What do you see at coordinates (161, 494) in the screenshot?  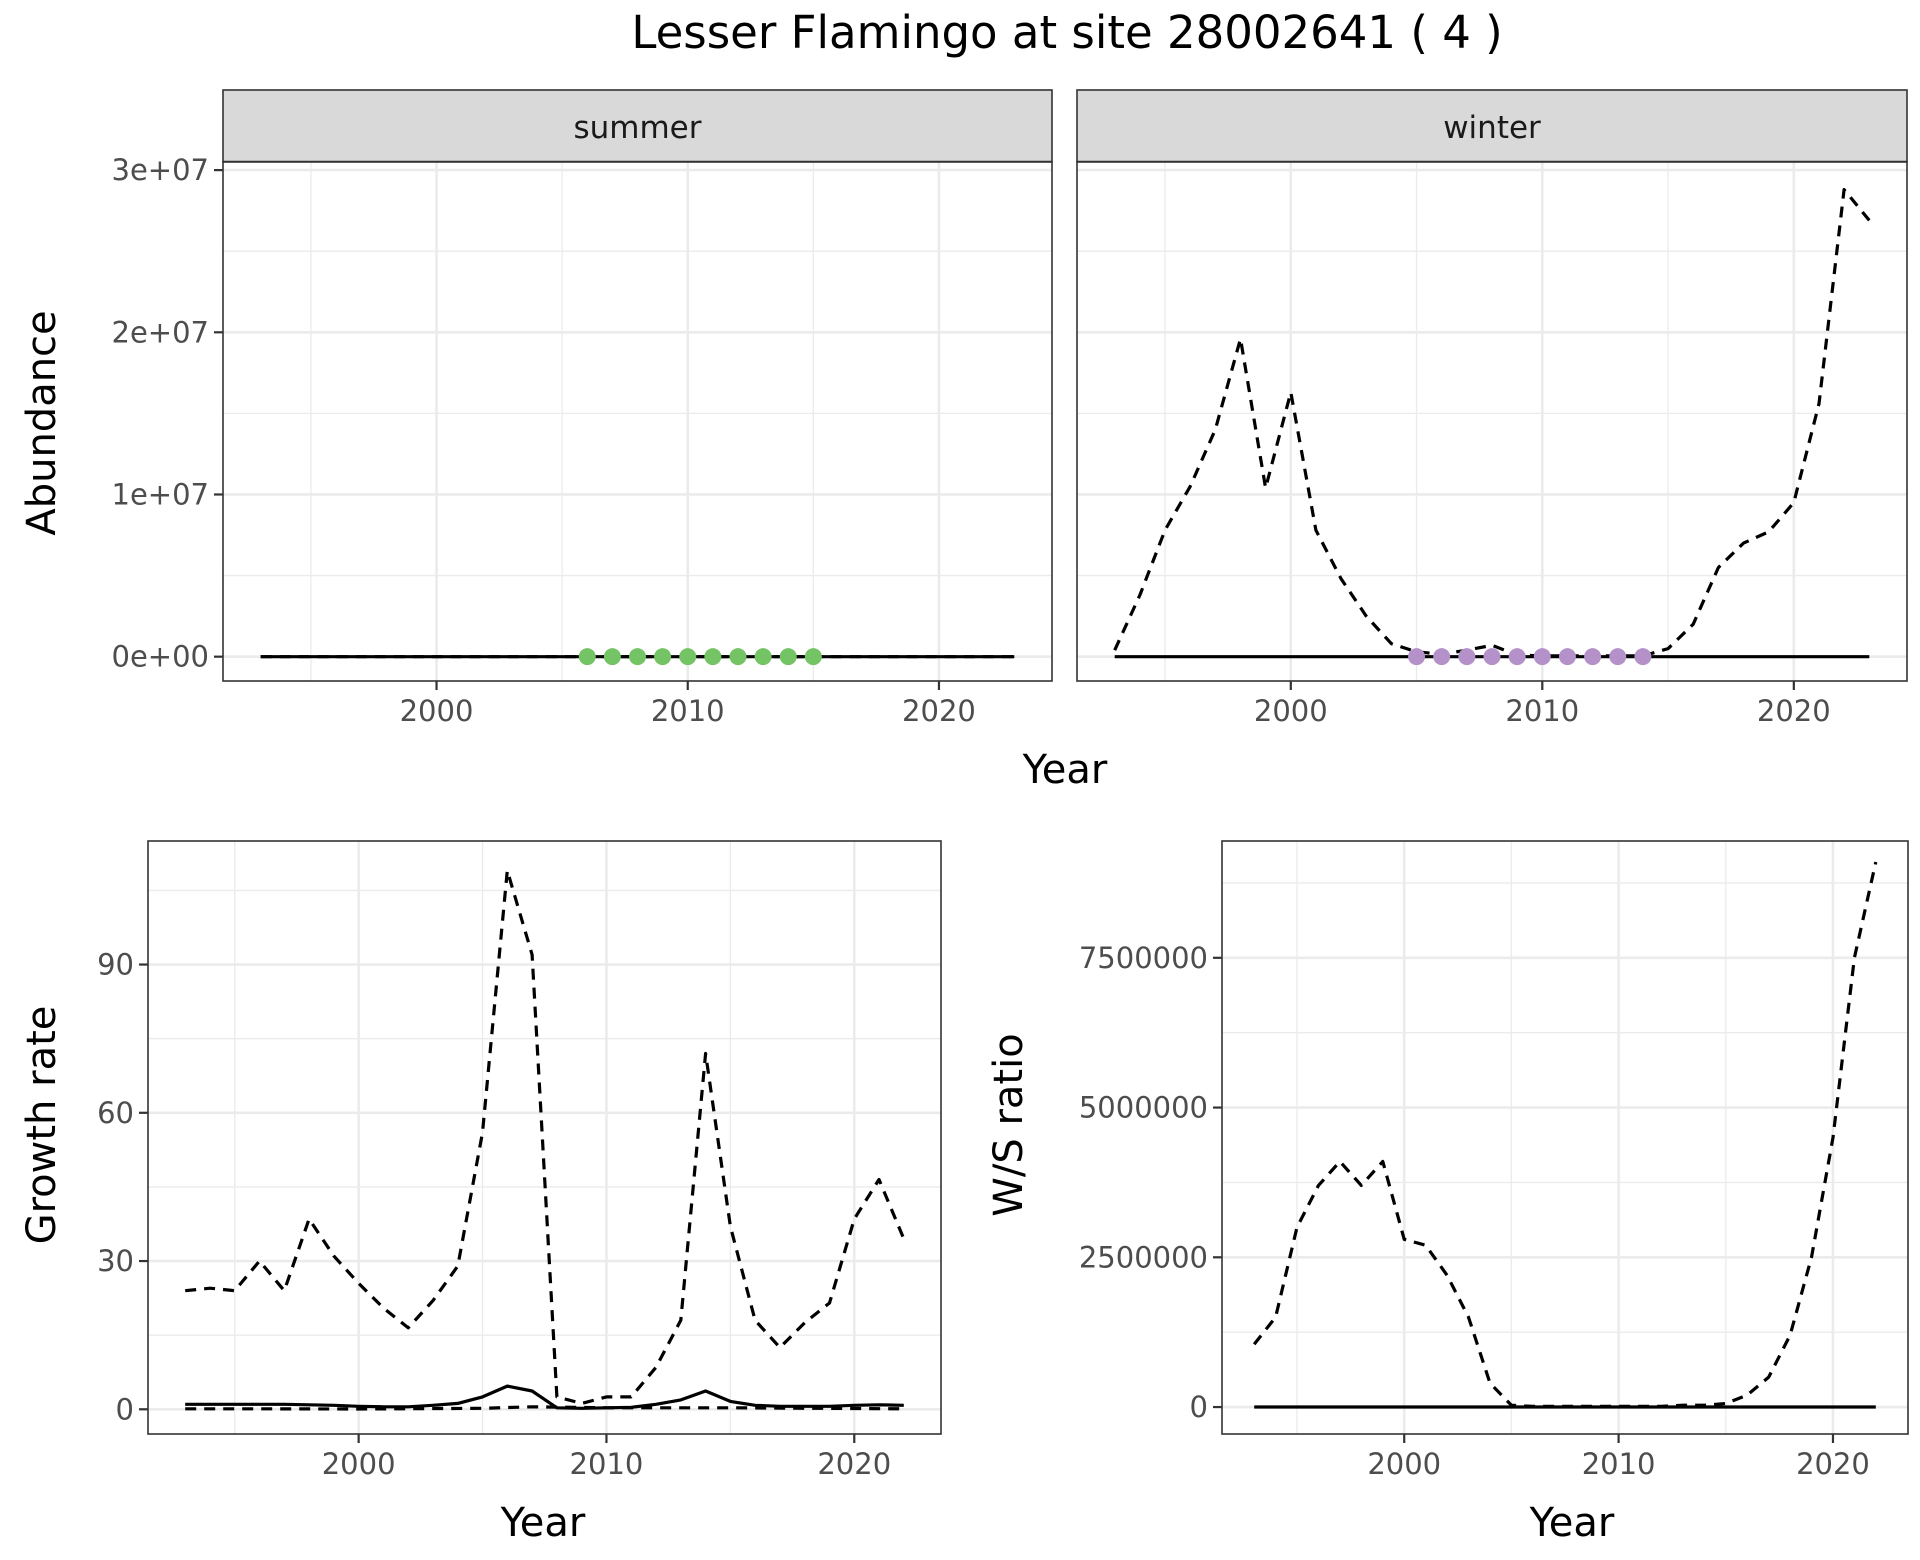 I see `summer-y-tick-label: 1e+07` at bounding box center [161, 494].